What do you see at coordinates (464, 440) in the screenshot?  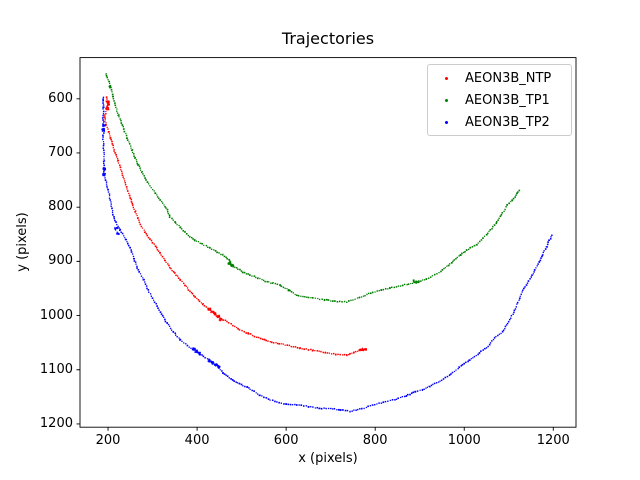 I see `x-tick-label: 1000` at bounding box center [464, 440].